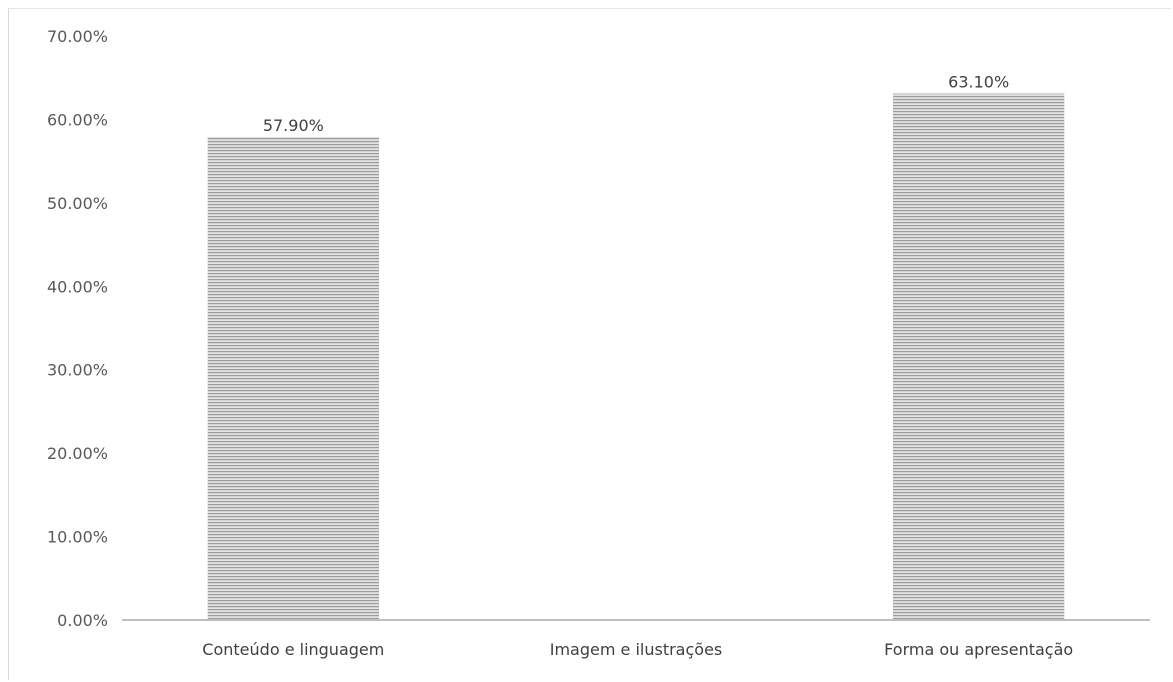 This screenshot has height=682, width=1173. Describe the element at coordinates (636, 104) in the screenshot. I see `data-labels: 57.90% 63.10%` at that location.